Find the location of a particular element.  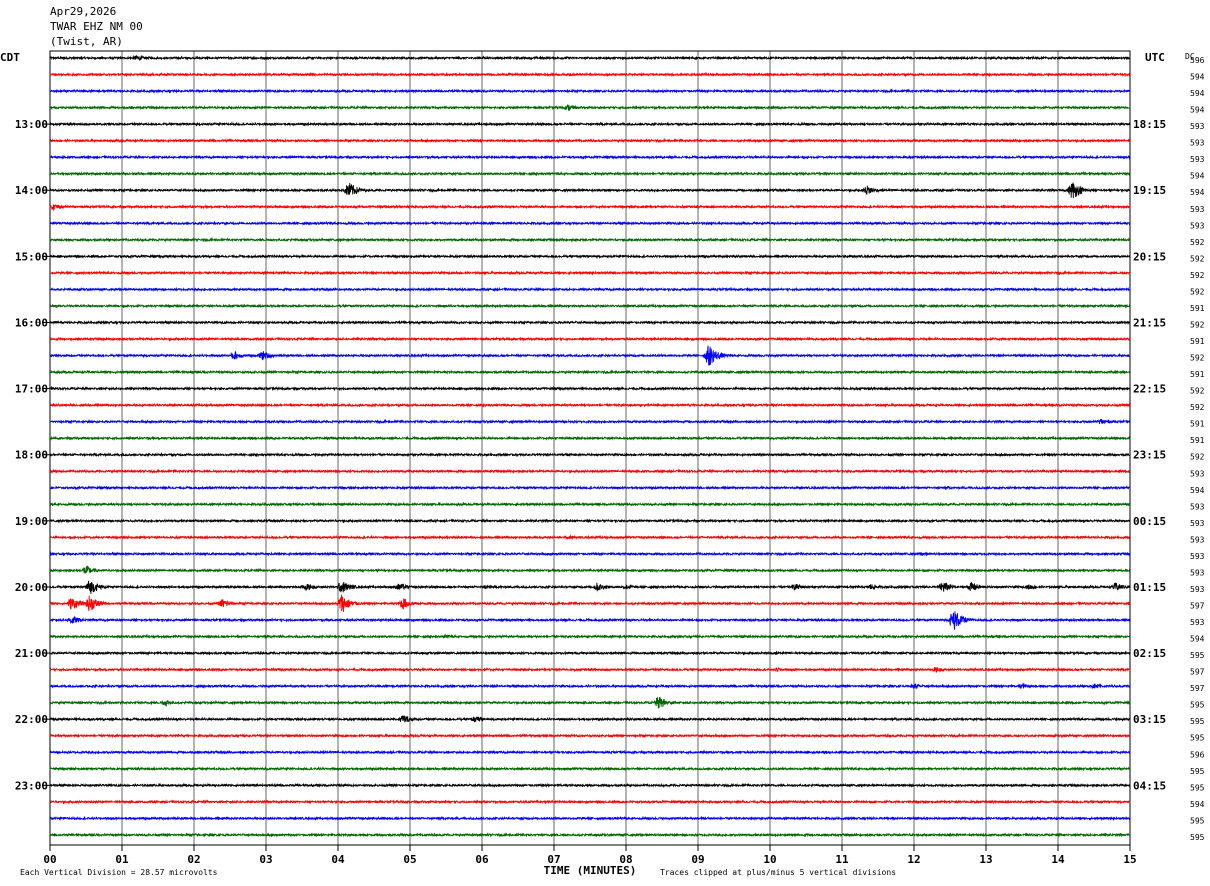

date-label: Apr29,2026 is located at coordinates (83, 11).